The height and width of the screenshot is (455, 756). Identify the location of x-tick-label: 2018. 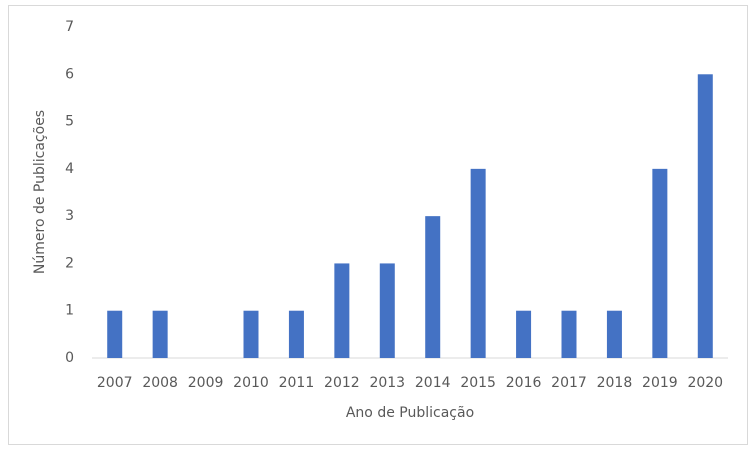
(615, 383).